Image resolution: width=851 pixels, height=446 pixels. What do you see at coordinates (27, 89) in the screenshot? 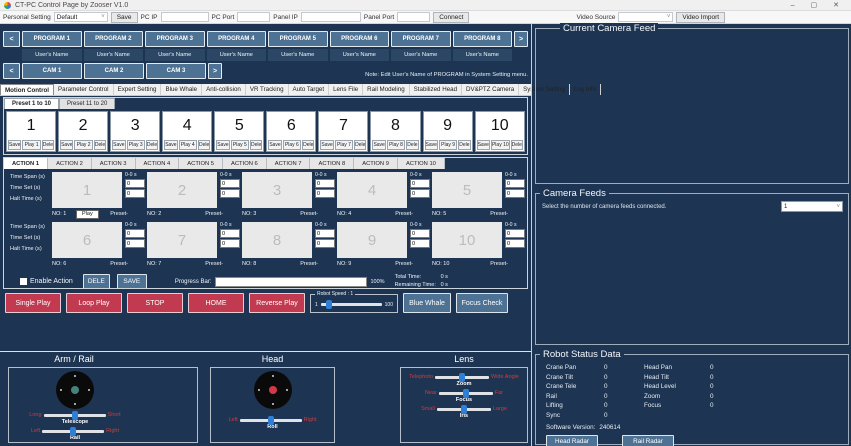
I see `tab-motion-control: Motion Control` at bounding box center [27, 89].